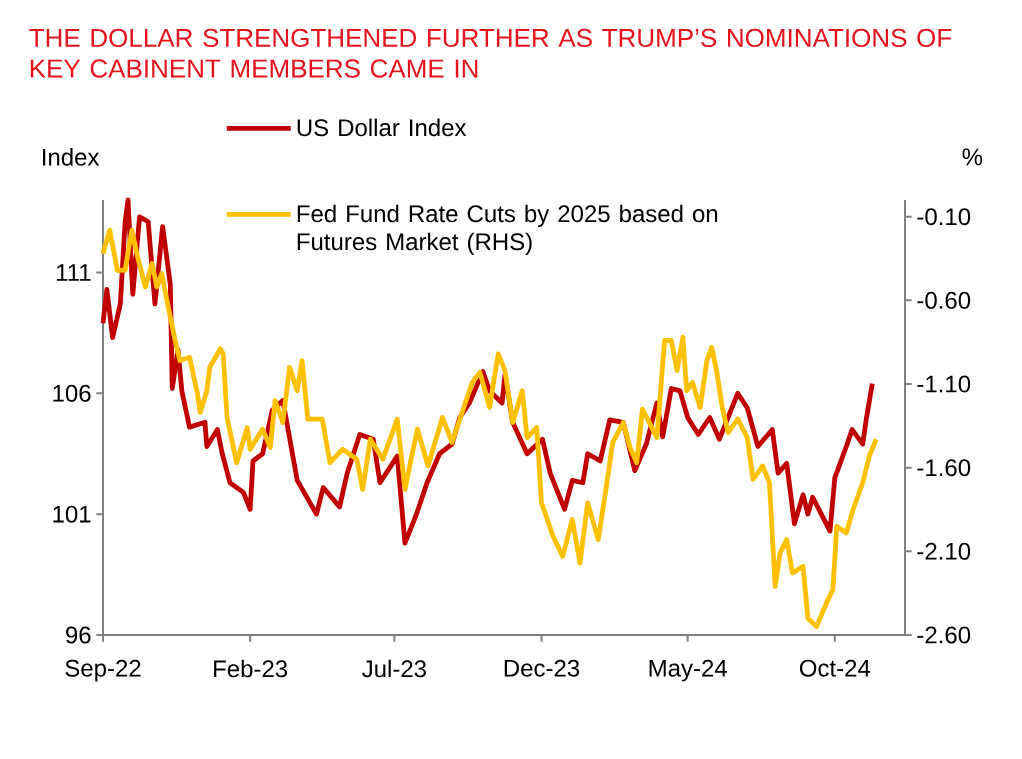  Describe the element at coordinates (103, 670) in the screenshot. I see `x-tick-label: Sep-22` at that location.